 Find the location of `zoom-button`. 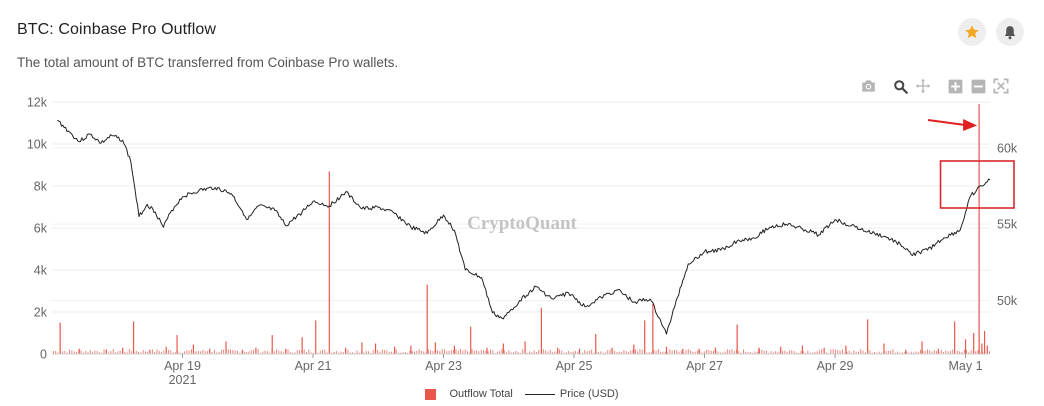

zoom-button is located at coordinates (900, 86).